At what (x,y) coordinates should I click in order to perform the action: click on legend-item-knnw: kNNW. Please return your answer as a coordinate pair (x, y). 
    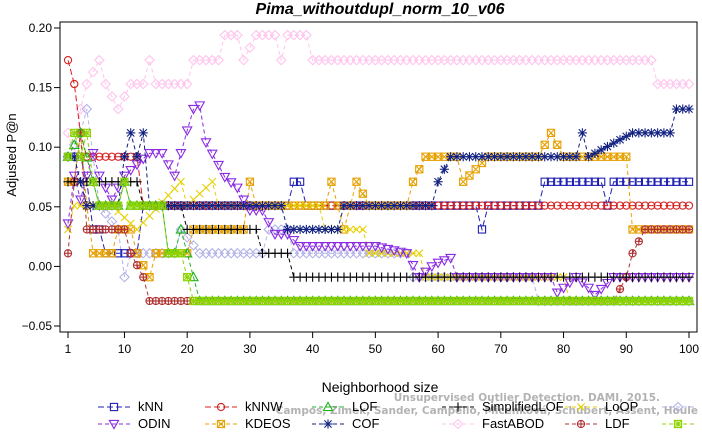
    Looking at the image, I should click on (244, 406).